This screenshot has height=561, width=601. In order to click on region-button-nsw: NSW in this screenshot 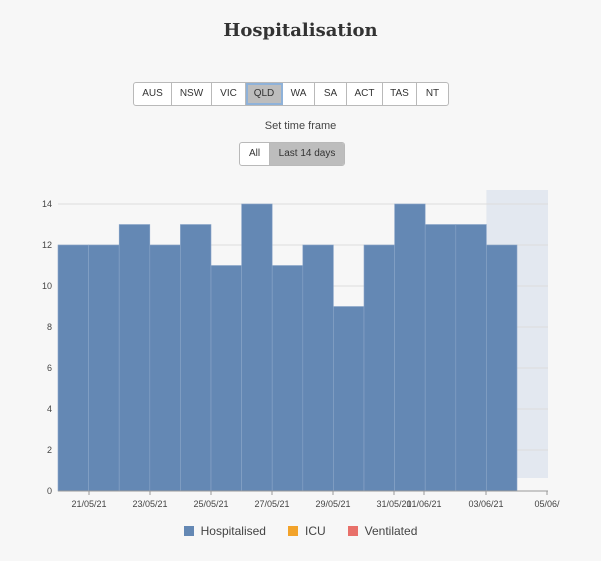, I will do `click(192, 94)`.